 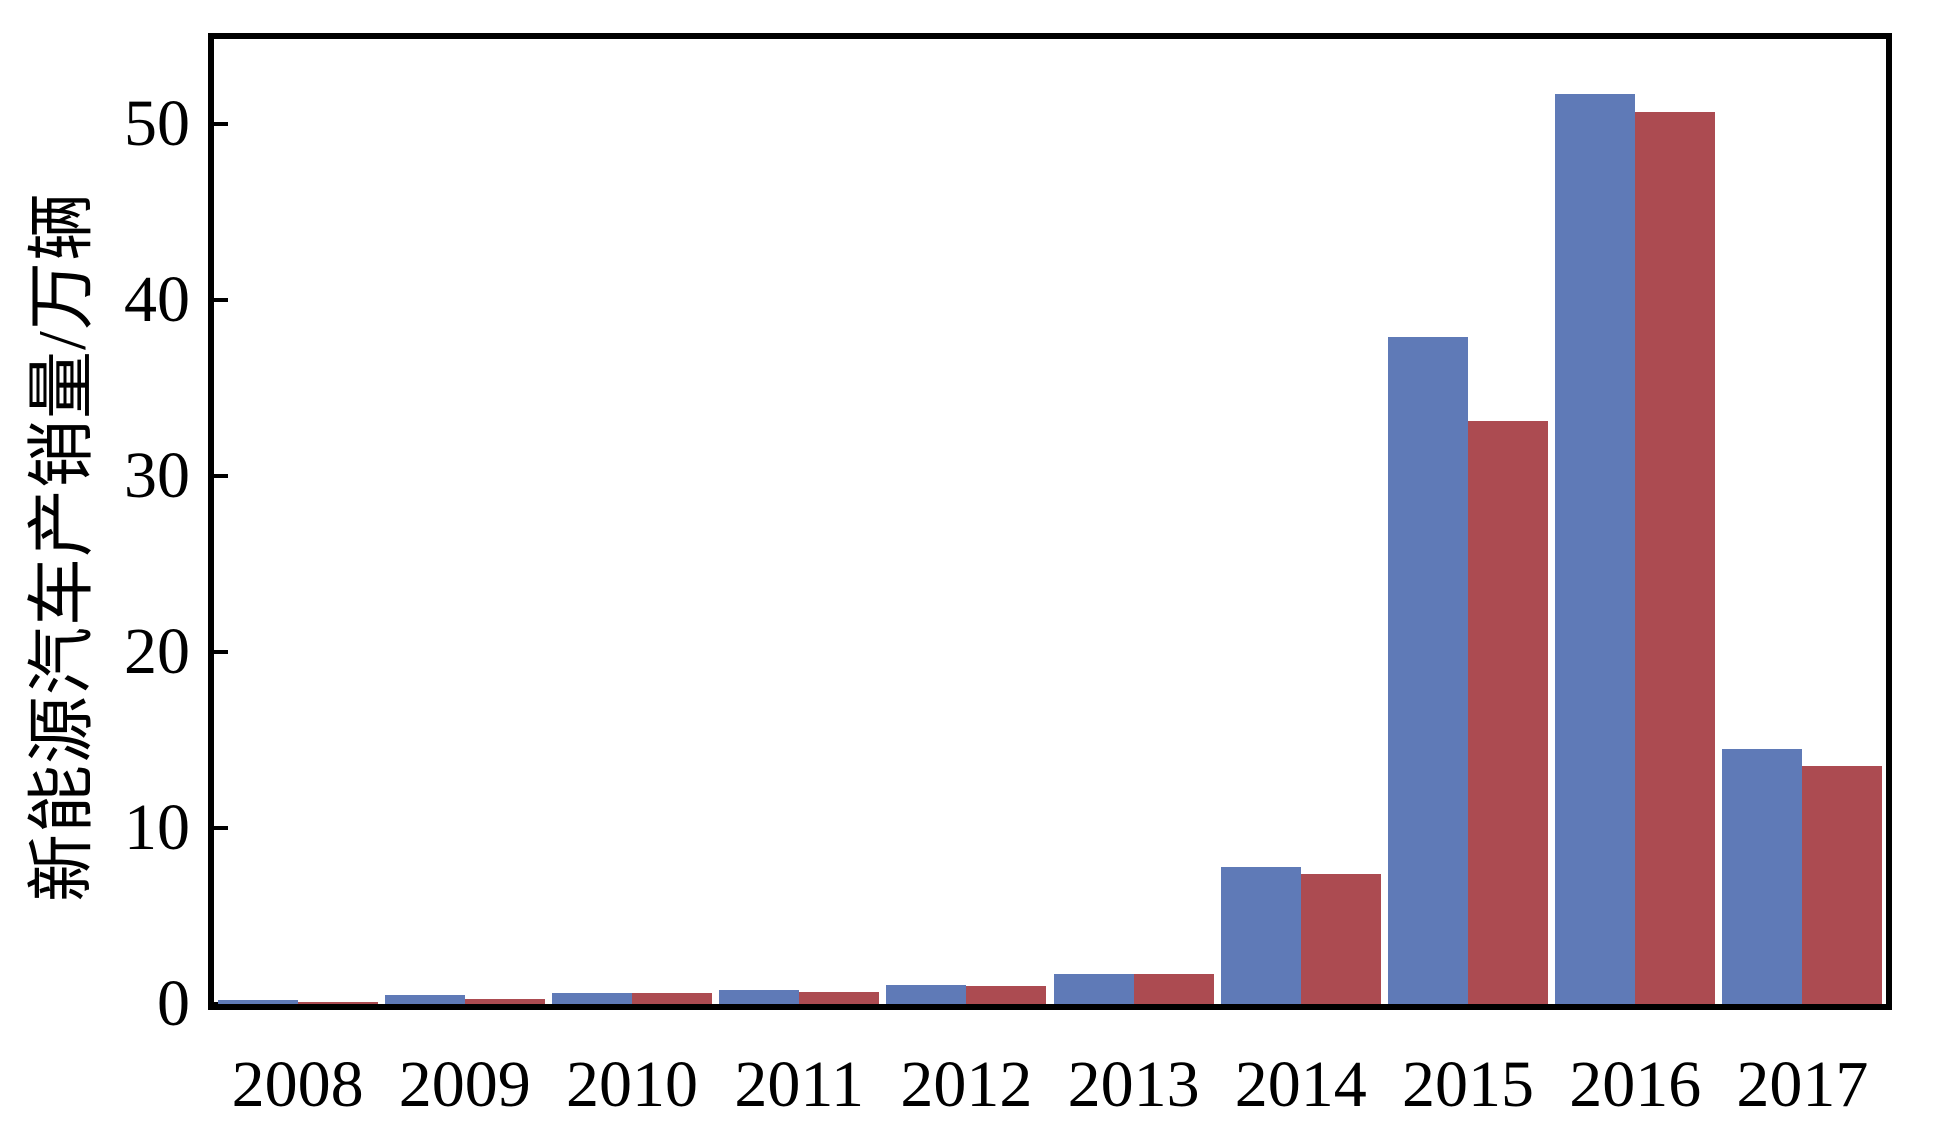 I want to click on y-axis-title: 新能源汽车产销量/万辆, so click(x=62, y=547).